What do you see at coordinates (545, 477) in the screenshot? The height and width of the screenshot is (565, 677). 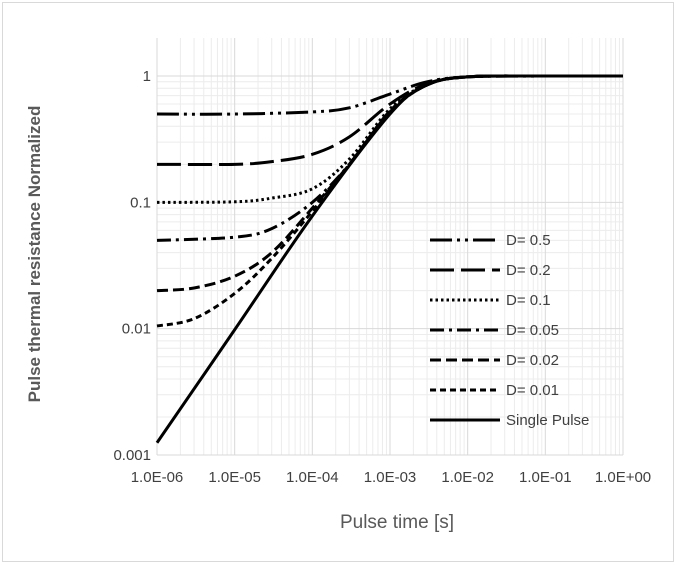 I see `x-tick-label: 1.0E-01` at bounding box center [545, 477].